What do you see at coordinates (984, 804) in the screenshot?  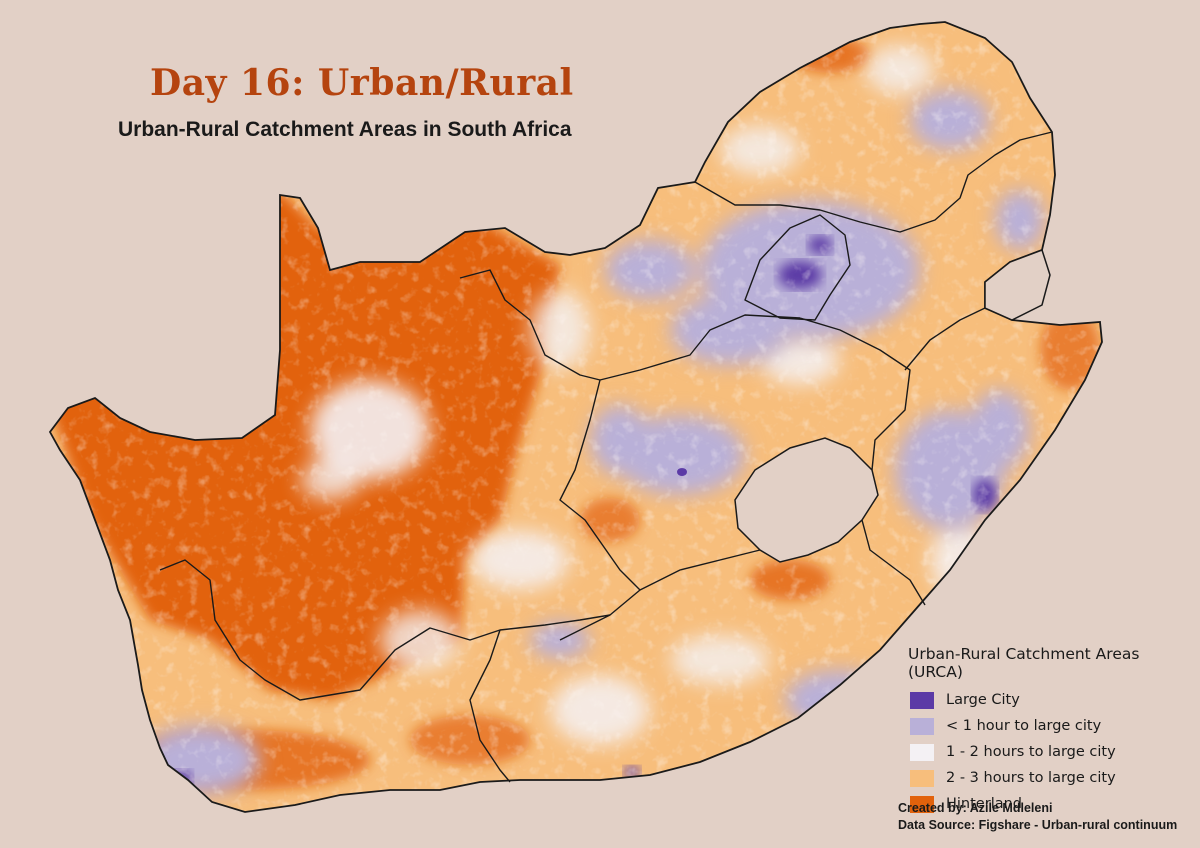 I see `legend-label: Hinterland` at bounding box center [984, 804].